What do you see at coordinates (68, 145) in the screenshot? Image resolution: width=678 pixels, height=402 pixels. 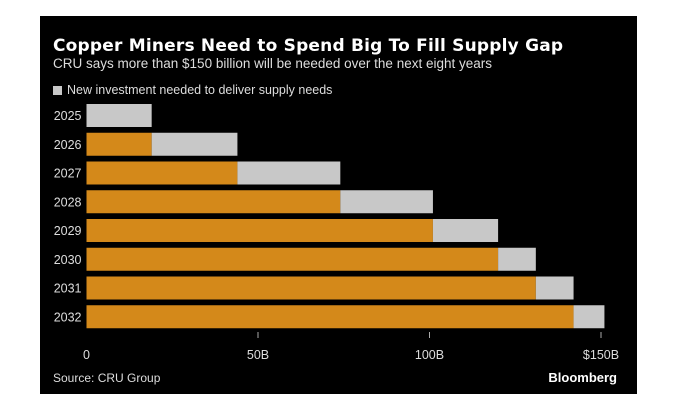 I see `category-label: 2026` at bounding box center [68, 145].